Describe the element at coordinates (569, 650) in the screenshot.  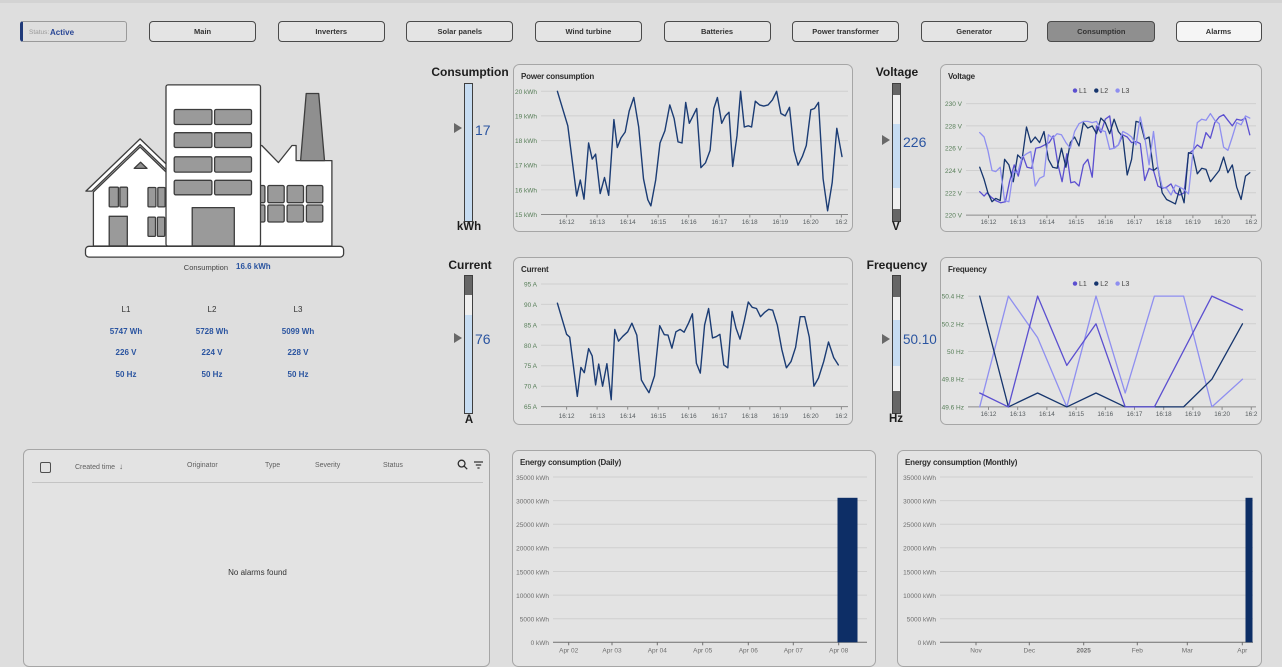
I see `svg-text: Apr 02` at that location.